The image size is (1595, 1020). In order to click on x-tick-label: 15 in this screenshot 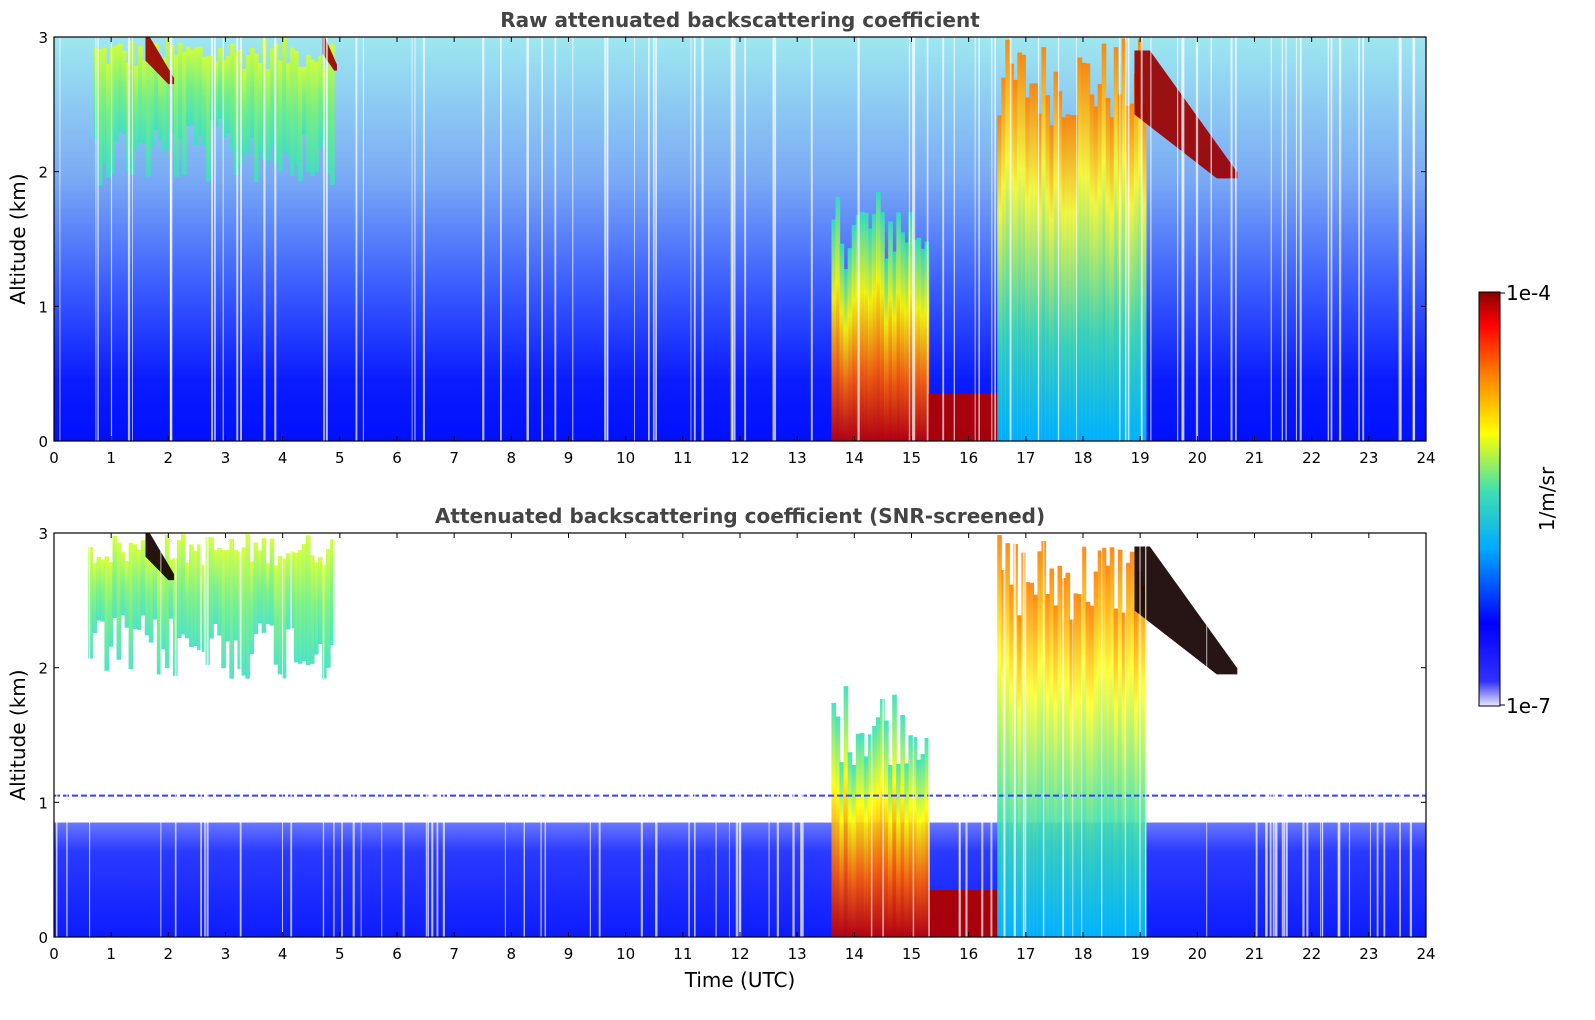, I will do `click(911, 954)`.